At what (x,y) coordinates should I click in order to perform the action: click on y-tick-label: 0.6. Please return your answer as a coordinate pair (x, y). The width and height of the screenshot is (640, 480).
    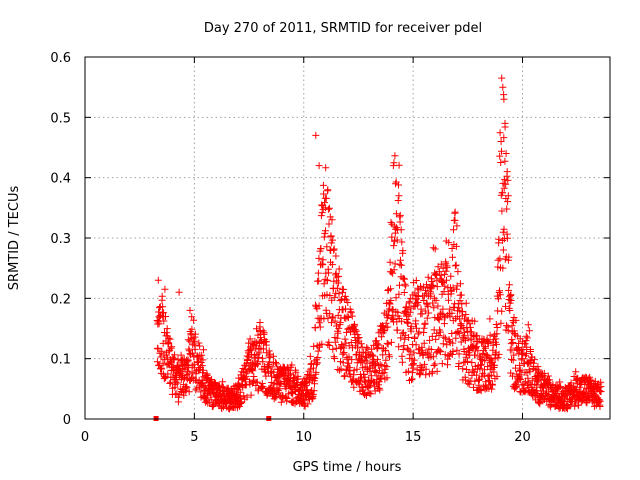
    Looking at the image, I should click on (60, 58).